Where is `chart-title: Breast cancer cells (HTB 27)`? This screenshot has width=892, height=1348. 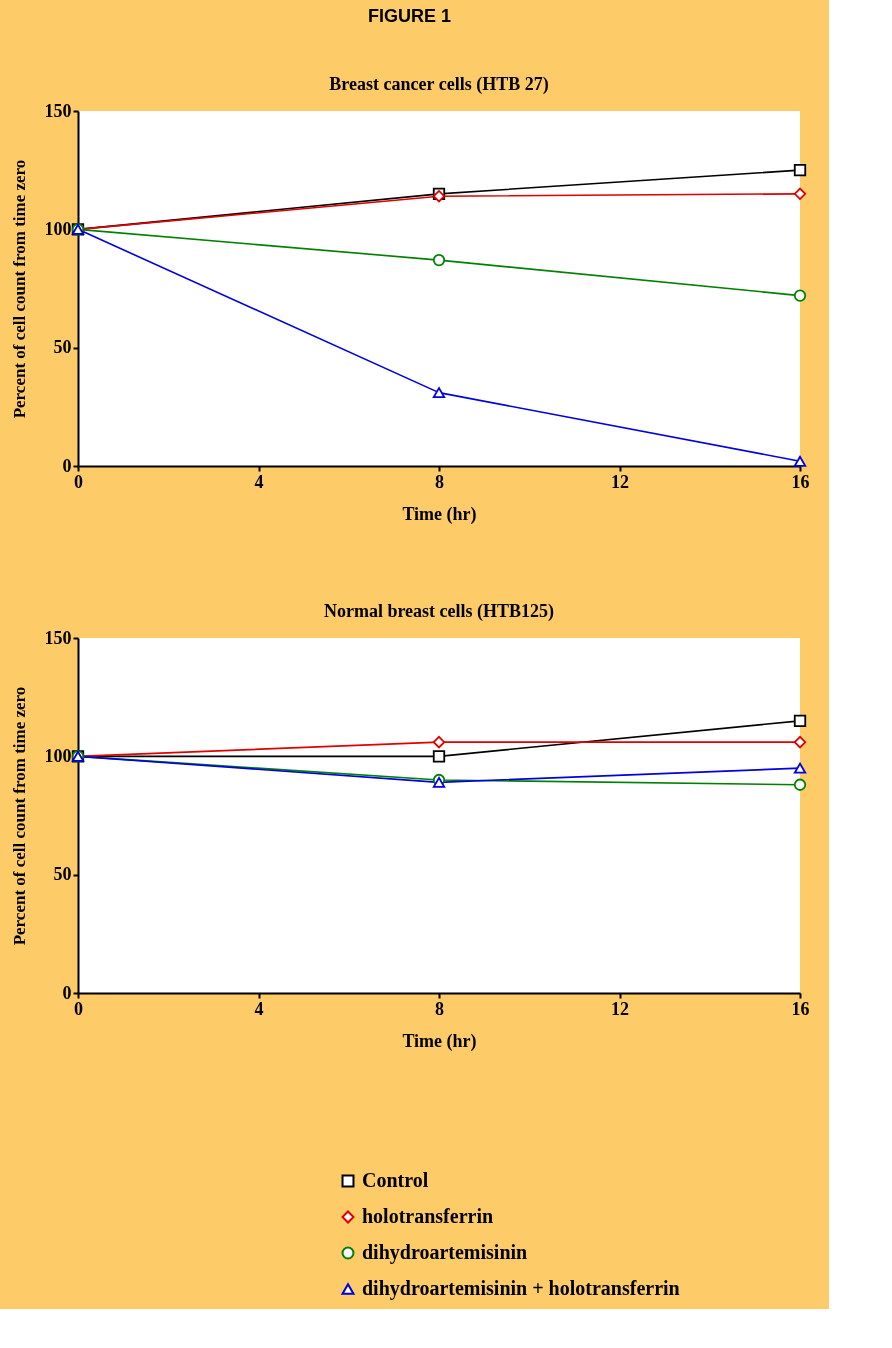 chart-title: Breast cancer cells (HTB 27) is located at coordinates (439, 84).